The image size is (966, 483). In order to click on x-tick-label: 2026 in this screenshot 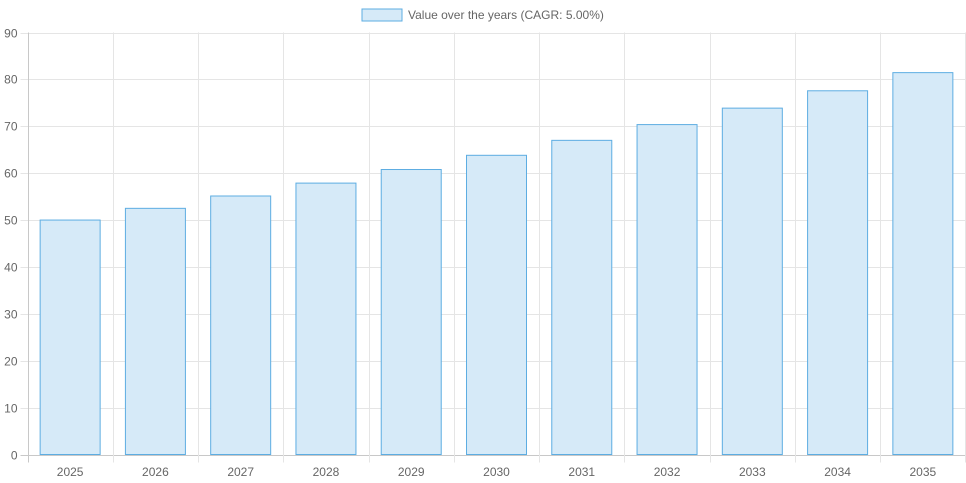, I will do `click(155, 472)`.